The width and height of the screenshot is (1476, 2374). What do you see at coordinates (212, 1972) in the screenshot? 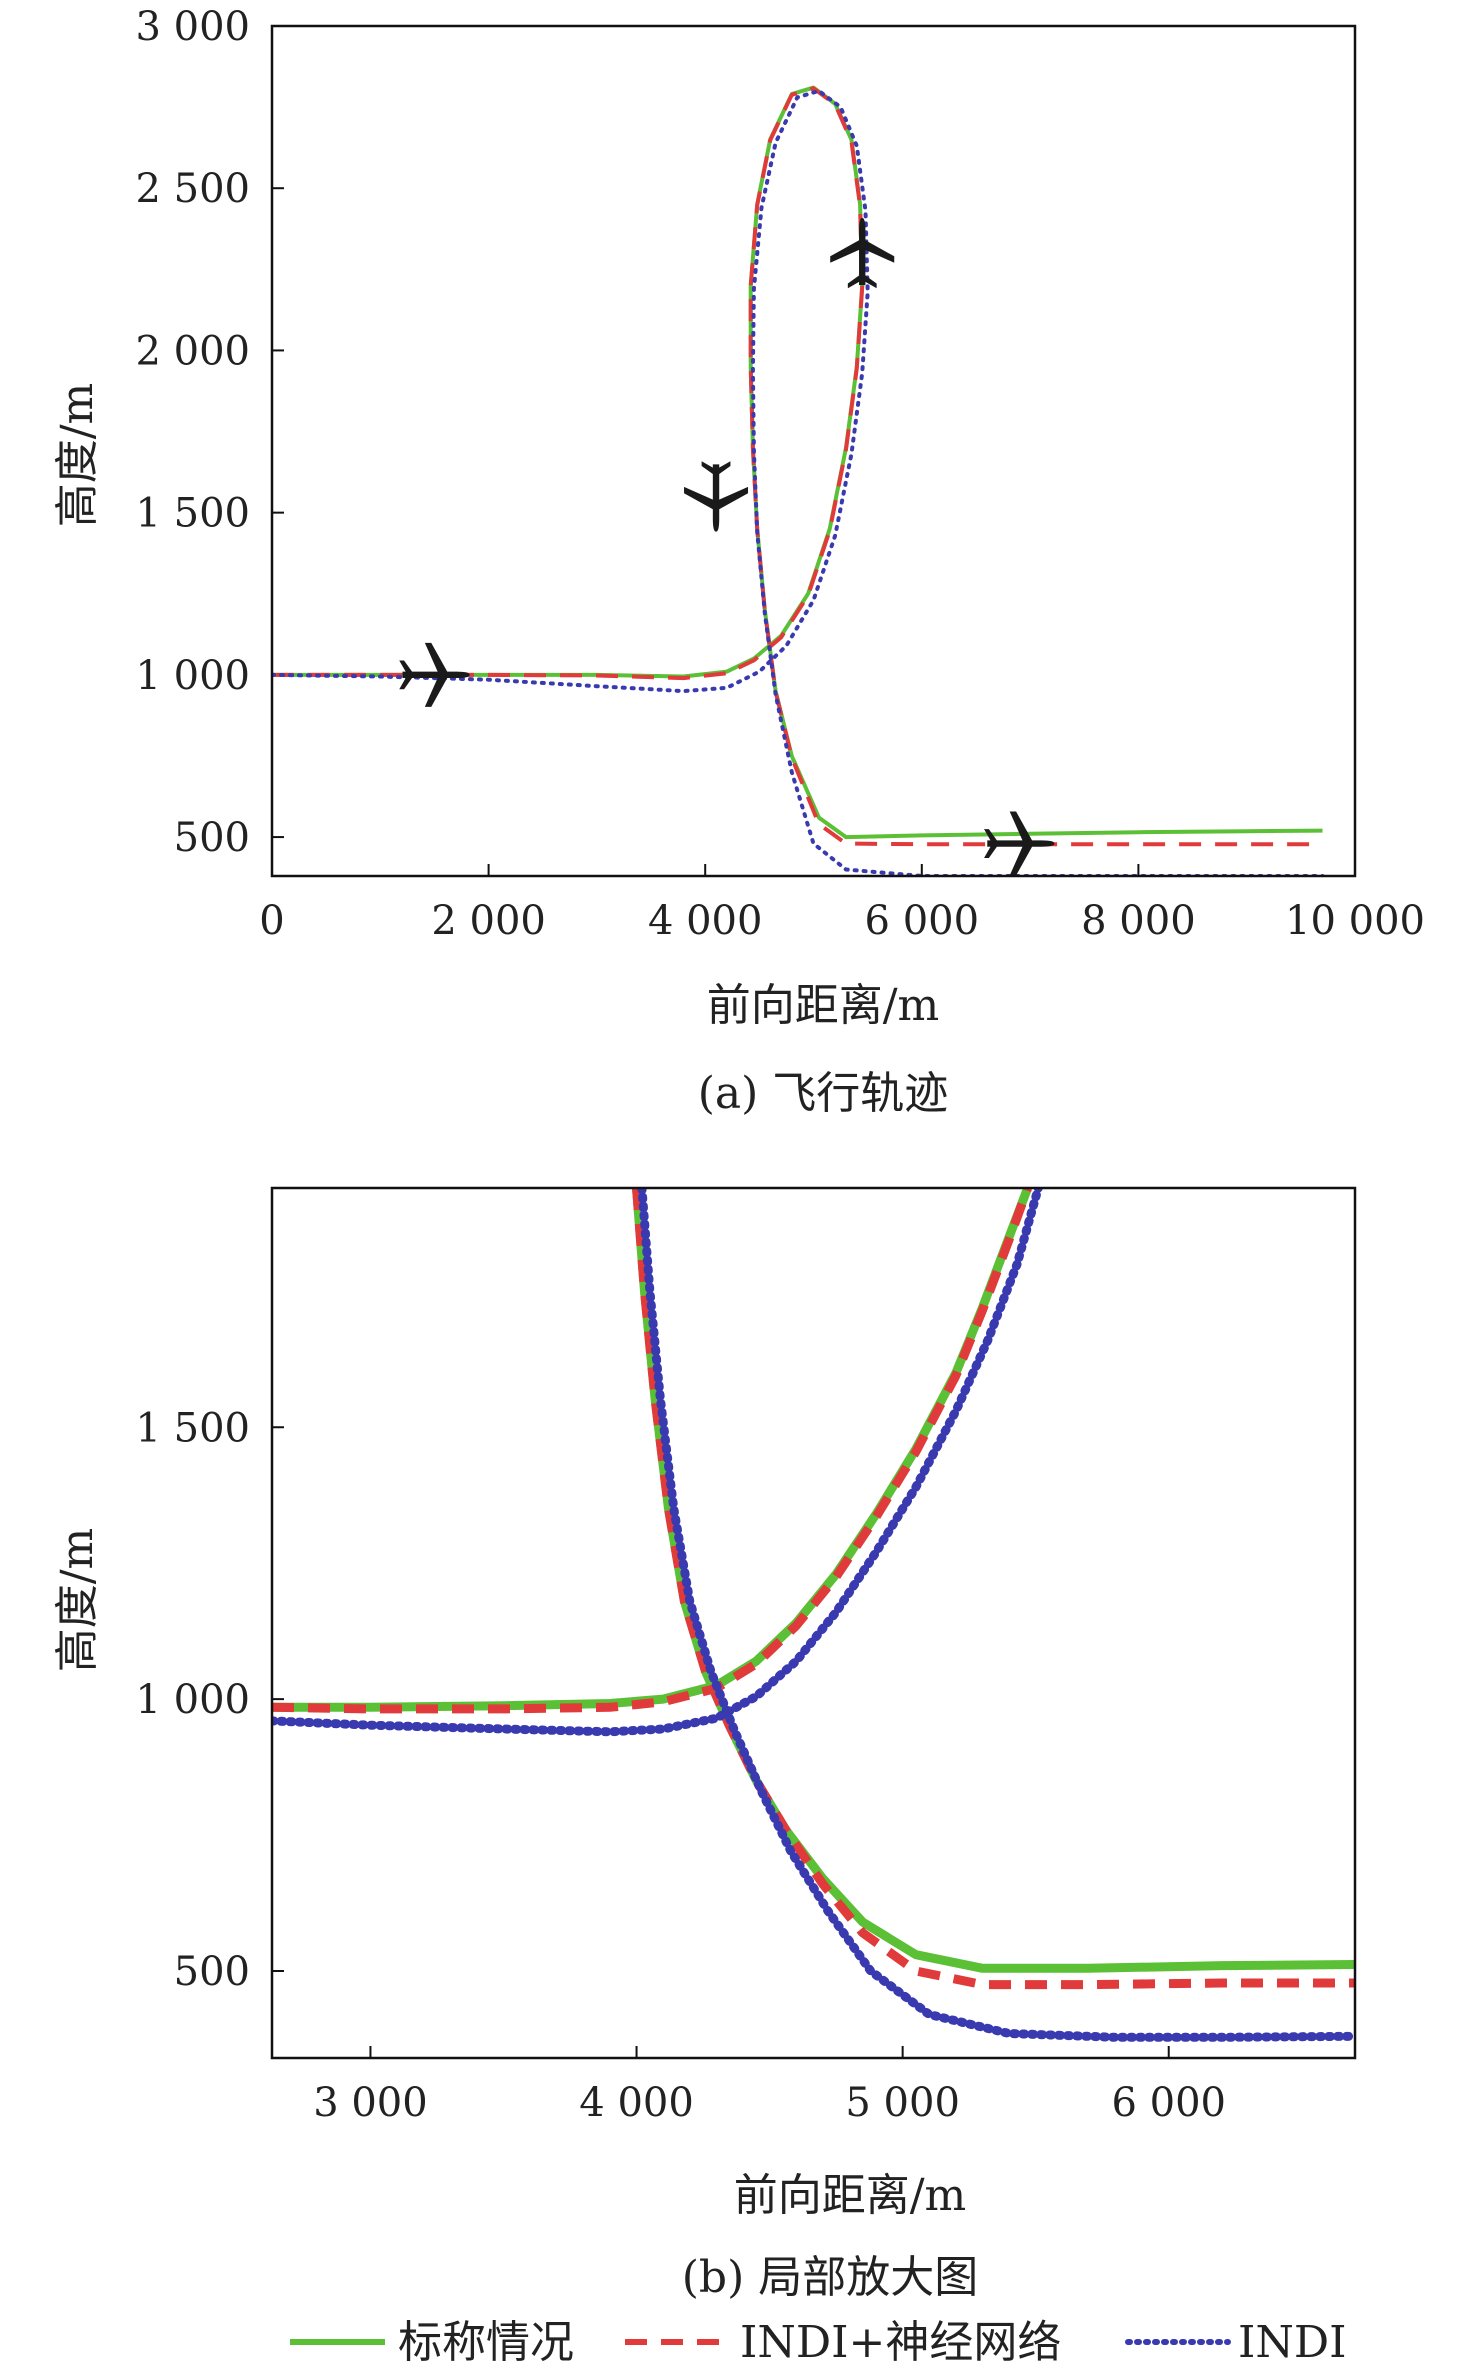
I see `chart-1-y-tick-label: 500` at bounding box center [212, 1972].